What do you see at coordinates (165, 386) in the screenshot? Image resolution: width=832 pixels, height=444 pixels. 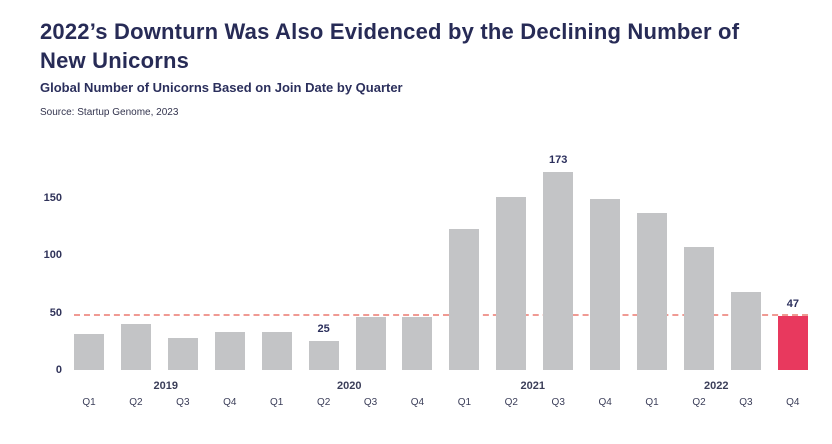 I see `x-tick-year: 2019` at bounding box center [165, 386].